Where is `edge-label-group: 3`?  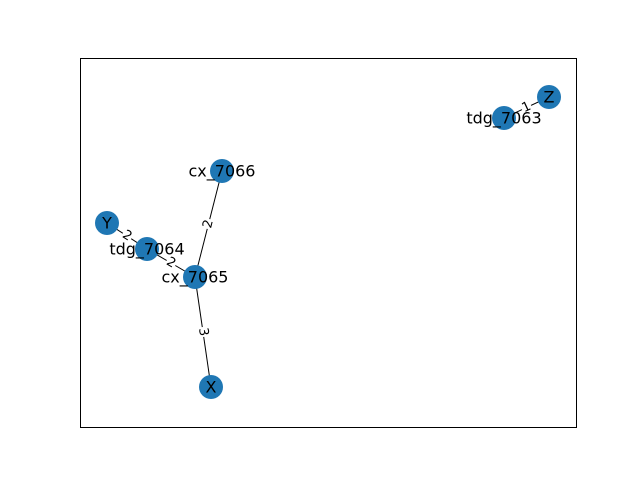 edge-label-group: 3 is located at coordinates (203, 332).